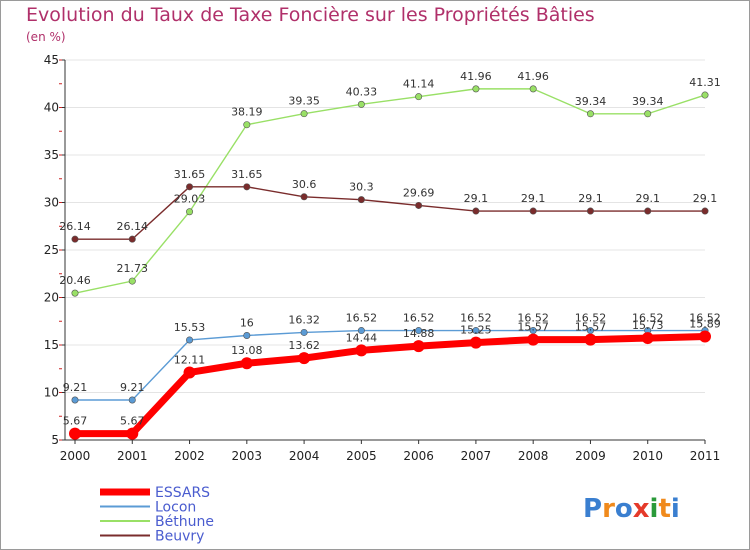  What do you see at coordinates (304, 345) in the screenshot?
I see `data-label: 13.62` at bounding box center [304, 345].